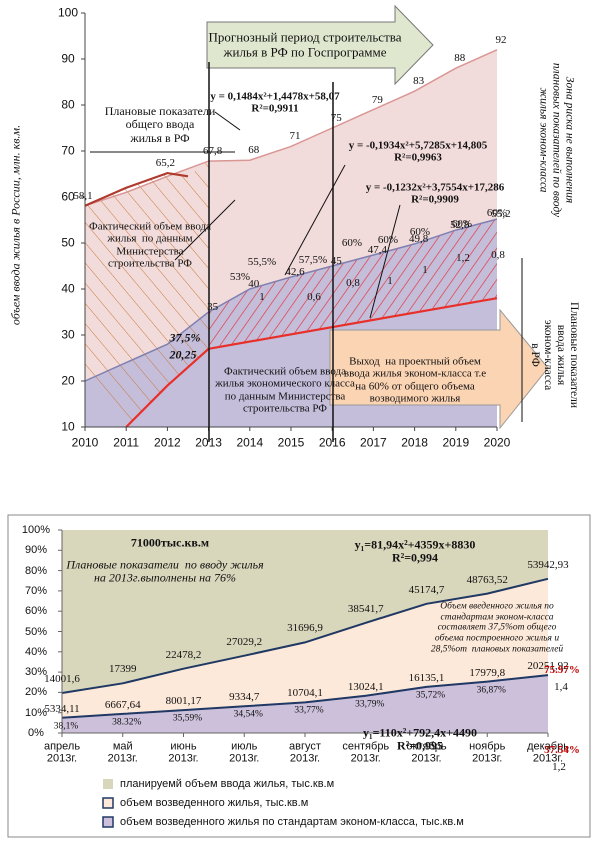 The width and height of the screenshot is (597, 841). What do you see at coordinates (68, 58) in the screenshot?
I see `y-tick-label: 90` at bounding box center [68, 58].